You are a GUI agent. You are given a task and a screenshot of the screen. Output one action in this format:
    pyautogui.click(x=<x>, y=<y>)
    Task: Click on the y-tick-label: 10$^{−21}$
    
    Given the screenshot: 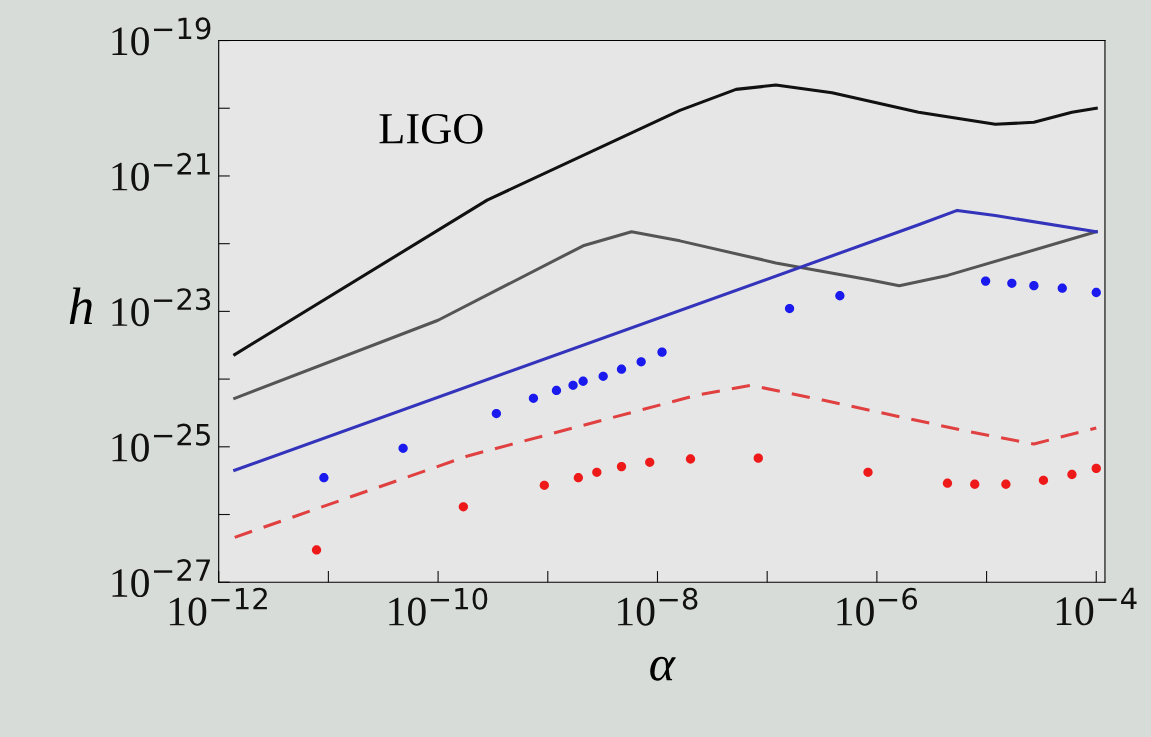 What is the action you would take?
    pyautogui.click(x=161, y=171)
    